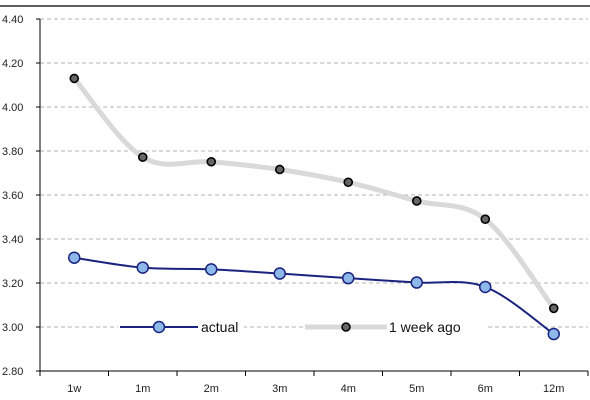  What do you see at coordinates (219, 327) in the screenshot?
I see `legend-label-actual: actual` at bounding box center [219, 327].